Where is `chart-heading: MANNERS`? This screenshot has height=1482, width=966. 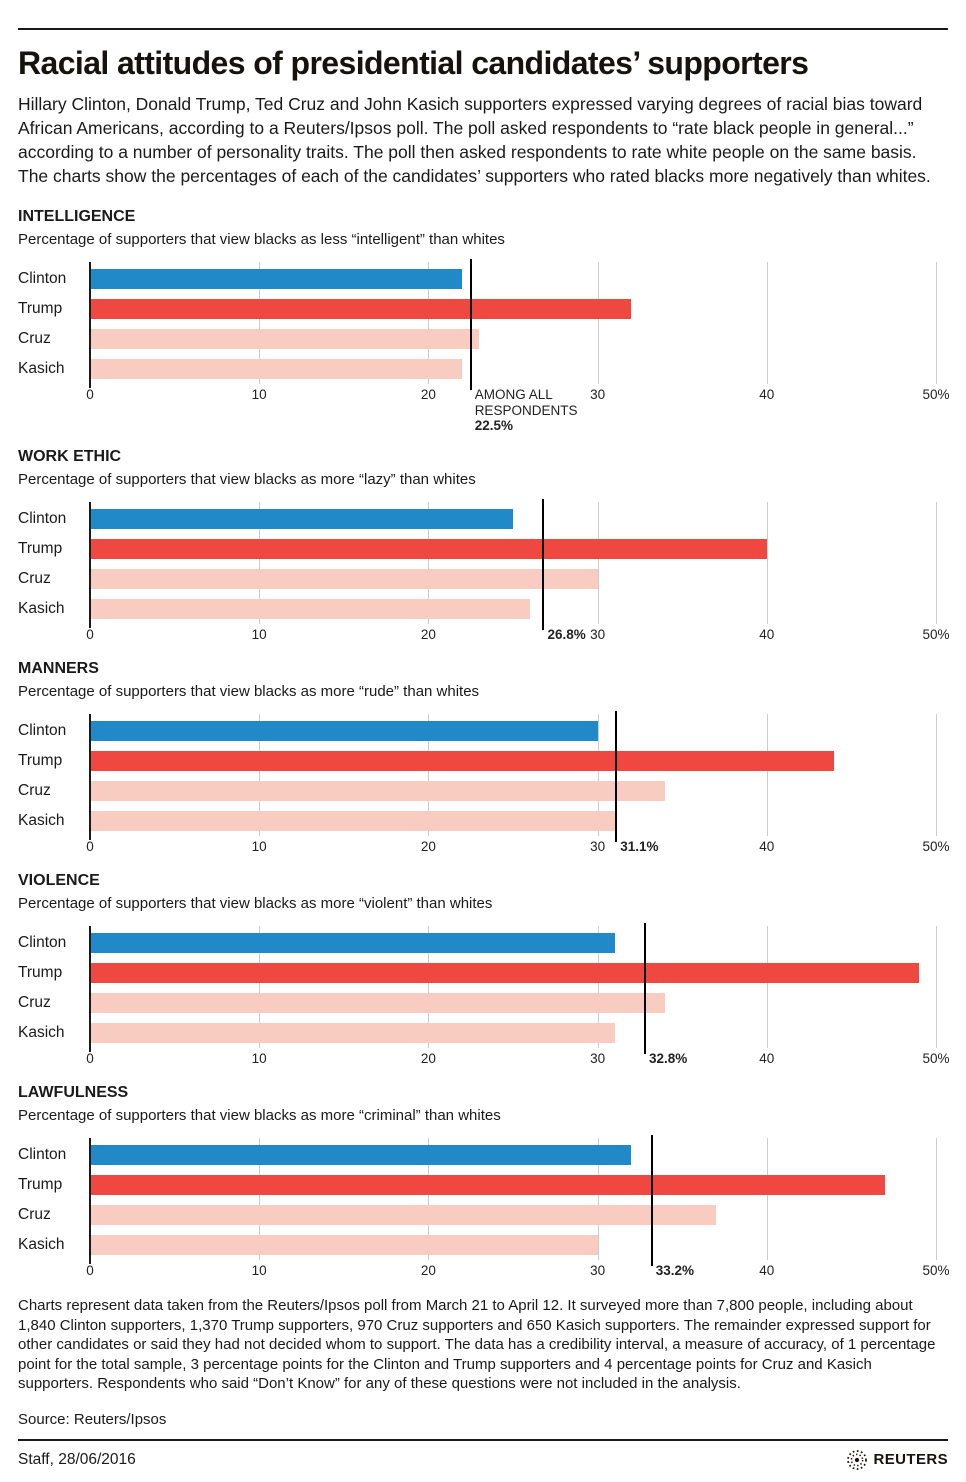 chart-heading: MANNERS is located at coordinates (58, 668).